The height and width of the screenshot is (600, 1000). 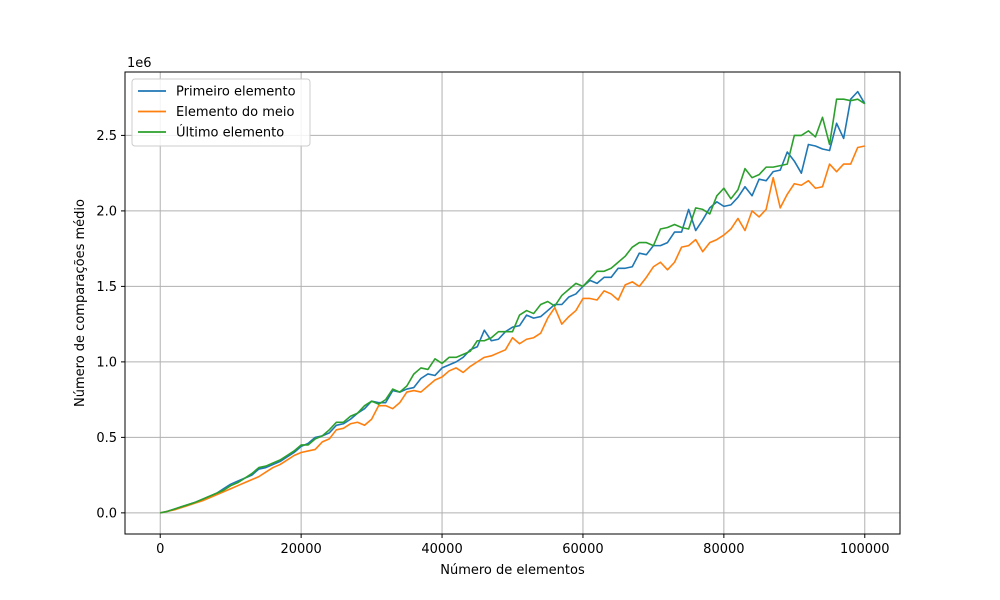 What do you see at coordinates (106, 362) in the screenshot?
I see `y-tick-label: 1.0` at bounding box center [106, 362].